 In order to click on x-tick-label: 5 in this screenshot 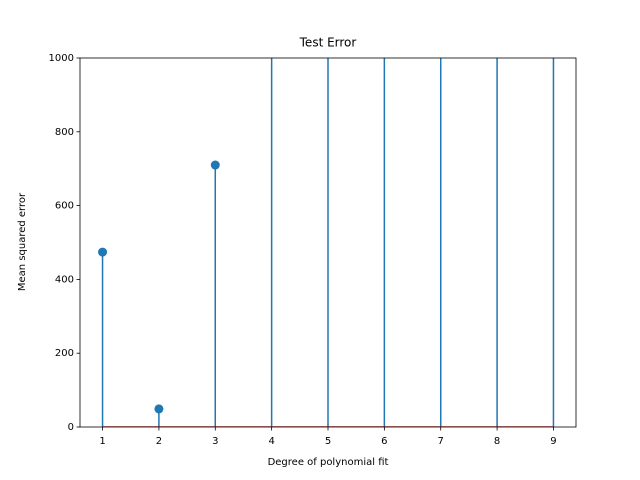, I will do `click(328, 441)`.